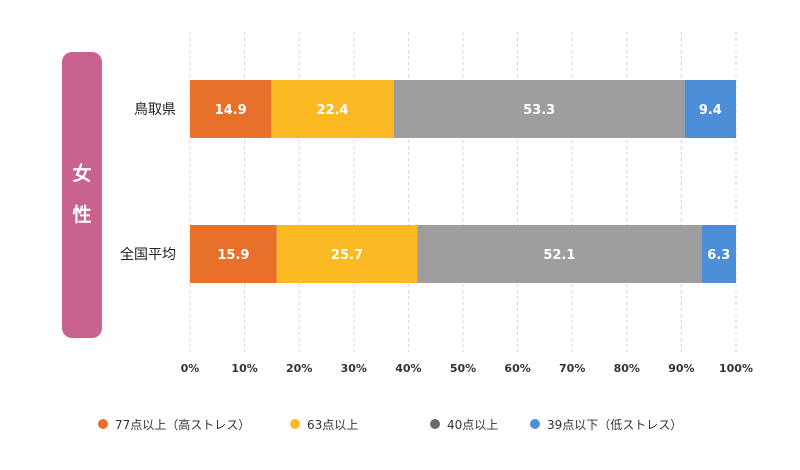 This screenshot has width=800, height=470. I want to click on x-tick-label: 50%, so click(463, 368).